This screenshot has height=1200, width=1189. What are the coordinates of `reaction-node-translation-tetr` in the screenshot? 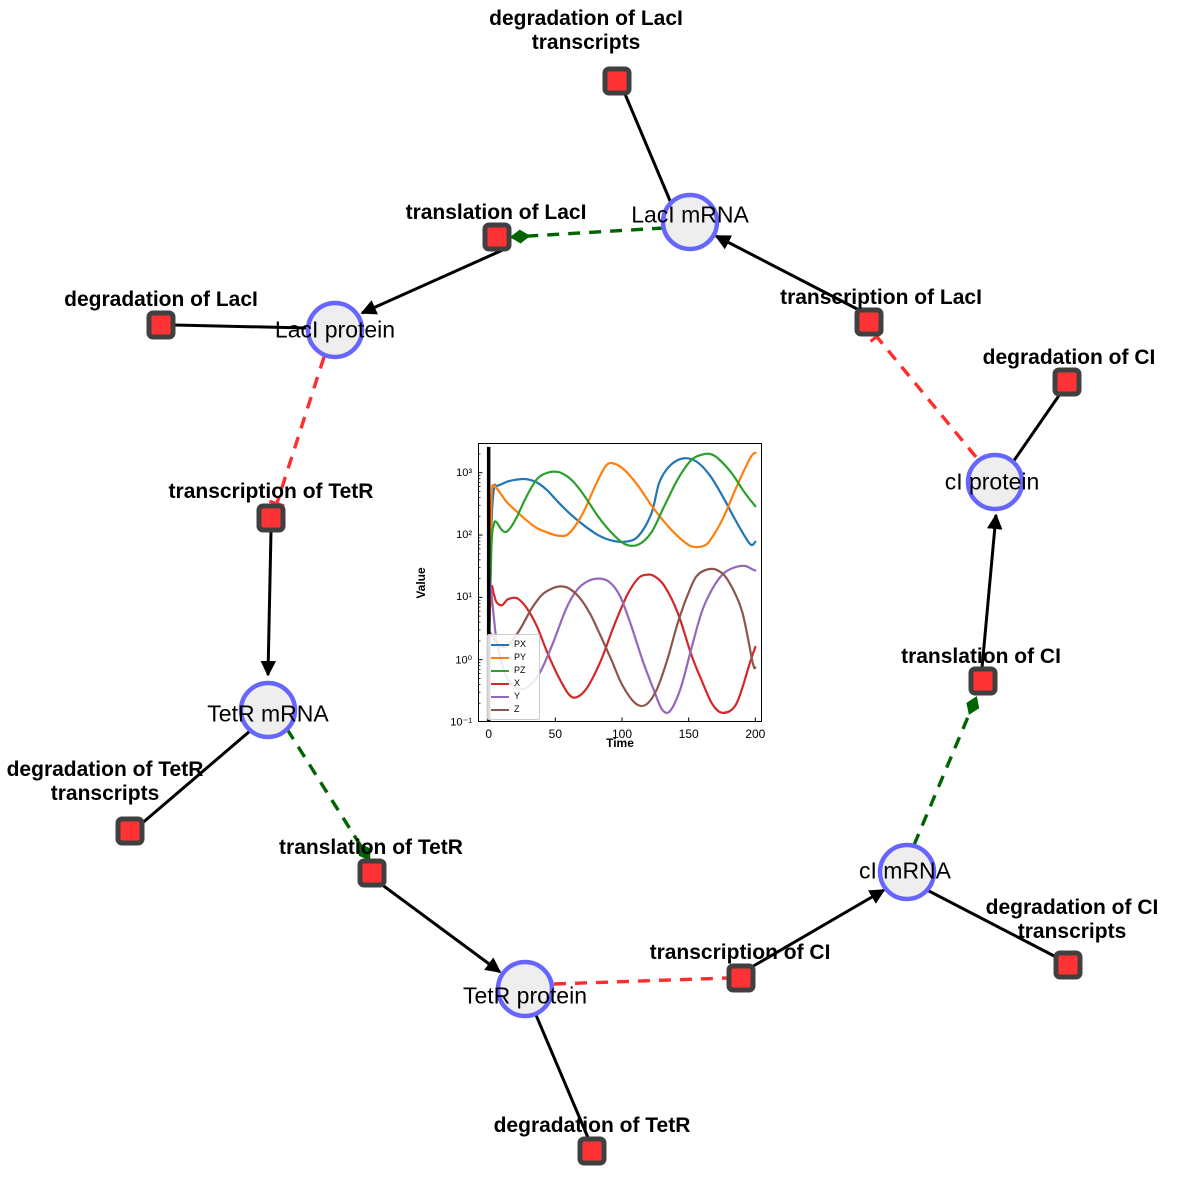 It's located at (372, 873).